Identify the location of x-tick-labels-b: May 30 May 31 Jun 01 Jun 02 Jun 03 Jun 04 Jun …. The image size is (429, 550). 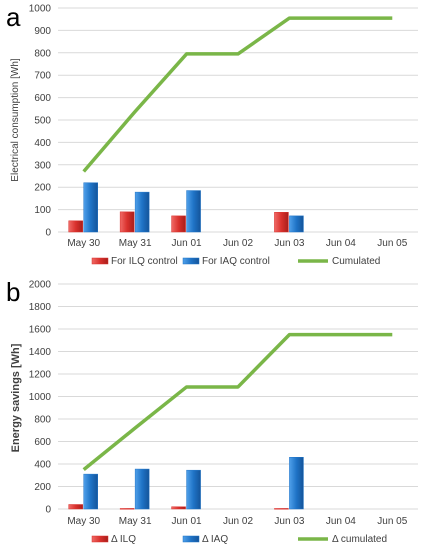
(237, 521).